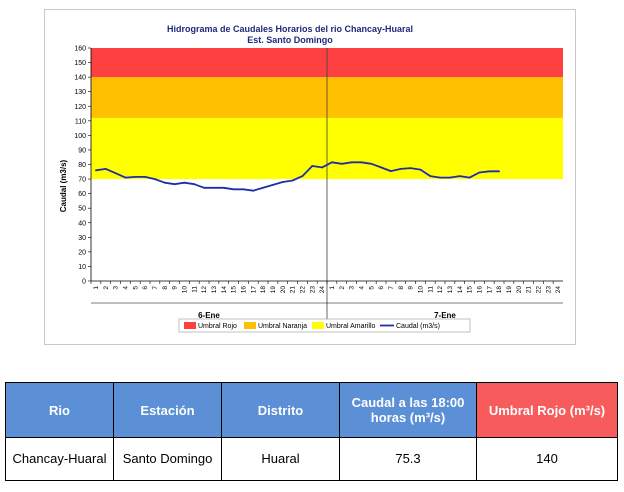 This screenshot has width=624, height=492. Describe the element at coordinates (538, 290) in the screenshot. I see `x-tick-label: 22` at that location.